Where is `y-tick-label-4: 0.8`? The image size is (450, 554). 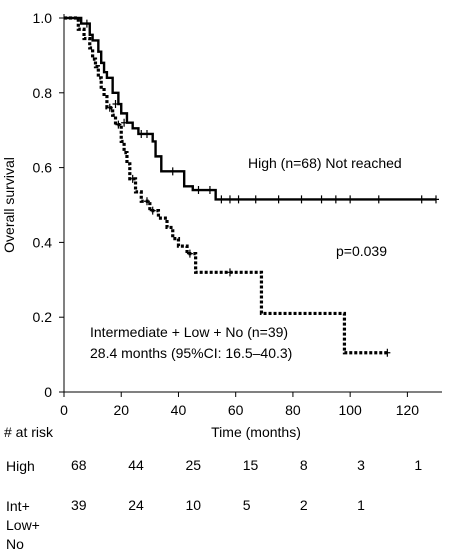 y-tick-label-4: 0.8 is located at coordinates (43, 93).